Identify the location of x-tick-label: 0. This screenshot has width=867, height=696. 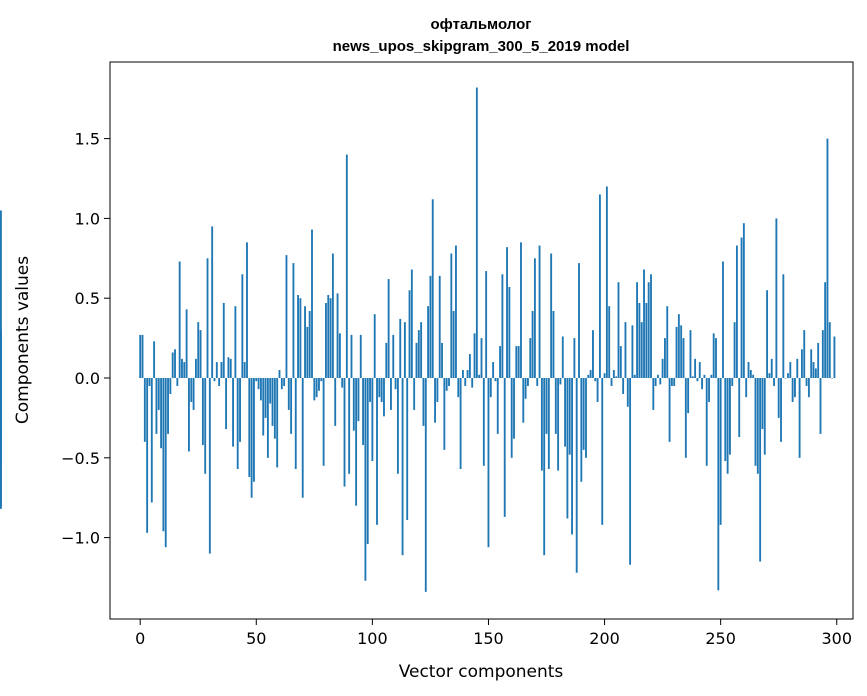
(140, 638).